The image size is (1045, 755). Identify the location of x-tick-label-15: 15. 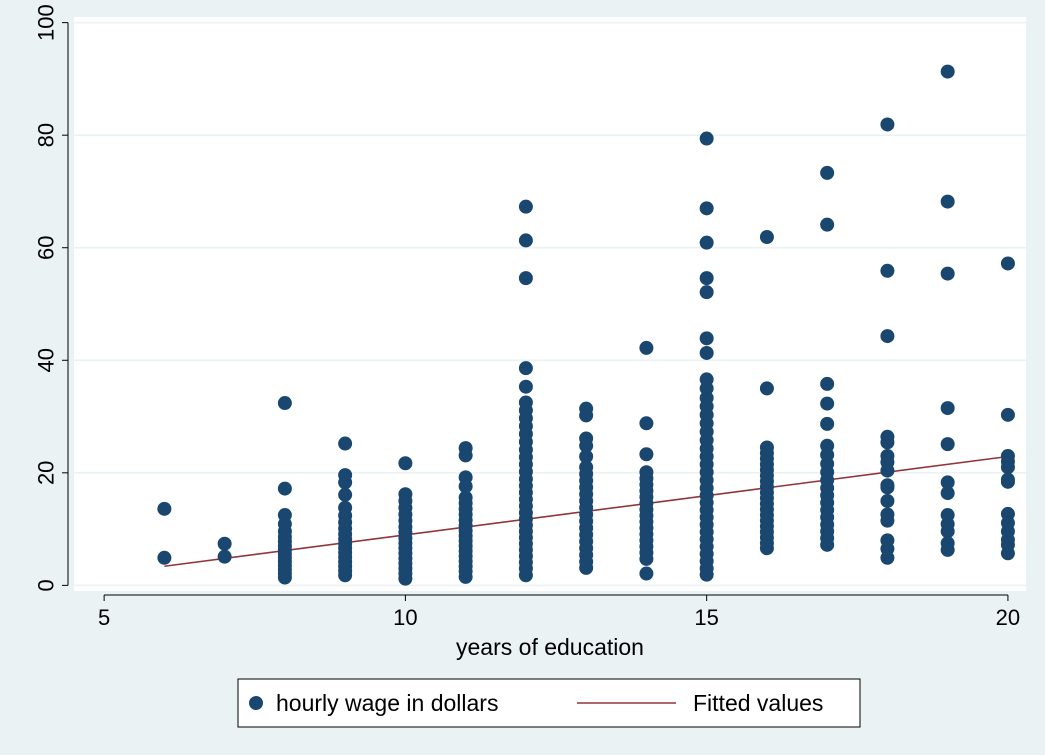
(706, 617).